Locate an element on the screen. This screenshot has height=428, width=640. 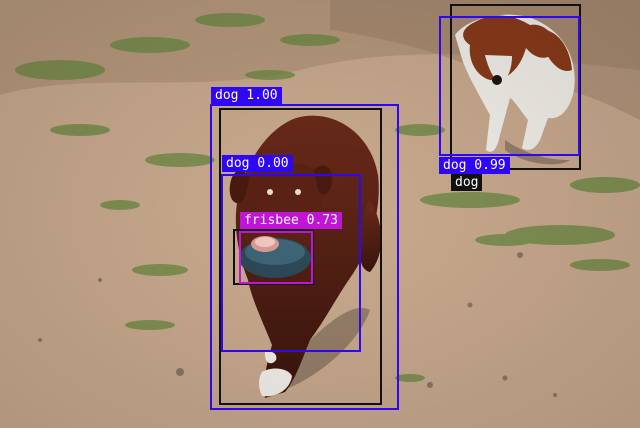
gt-box-beagle-dog is located at coordinates (515, 87).